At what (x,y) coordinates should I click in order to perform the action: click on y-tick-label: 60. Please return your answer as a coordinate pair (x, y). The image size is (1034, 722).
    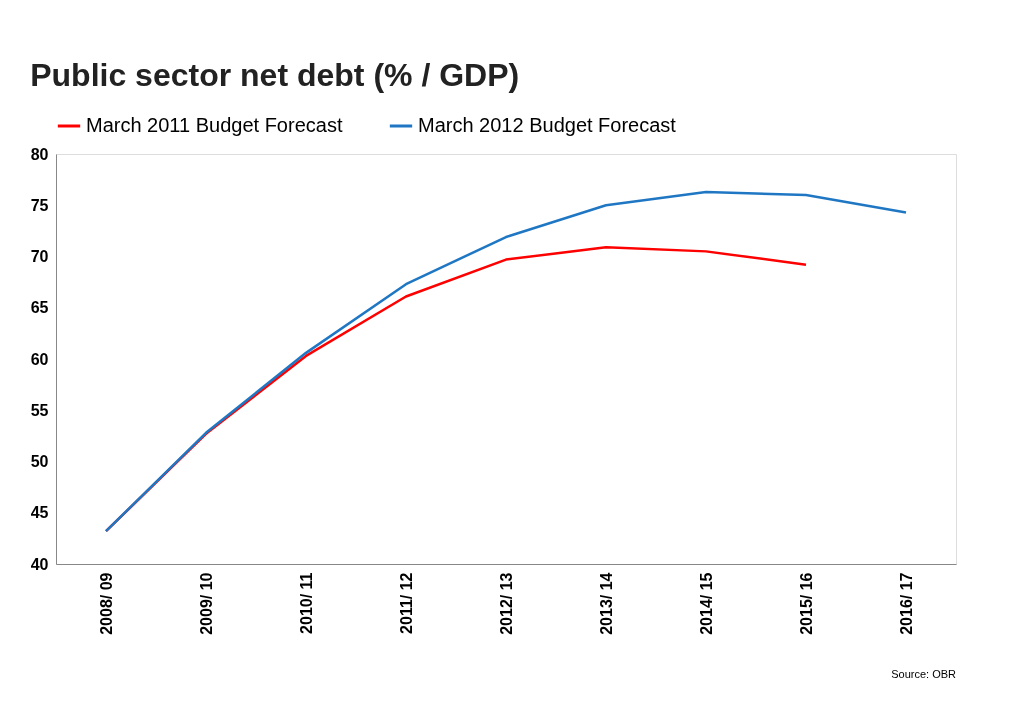
    Looking at the image, I should click on (39, 359).